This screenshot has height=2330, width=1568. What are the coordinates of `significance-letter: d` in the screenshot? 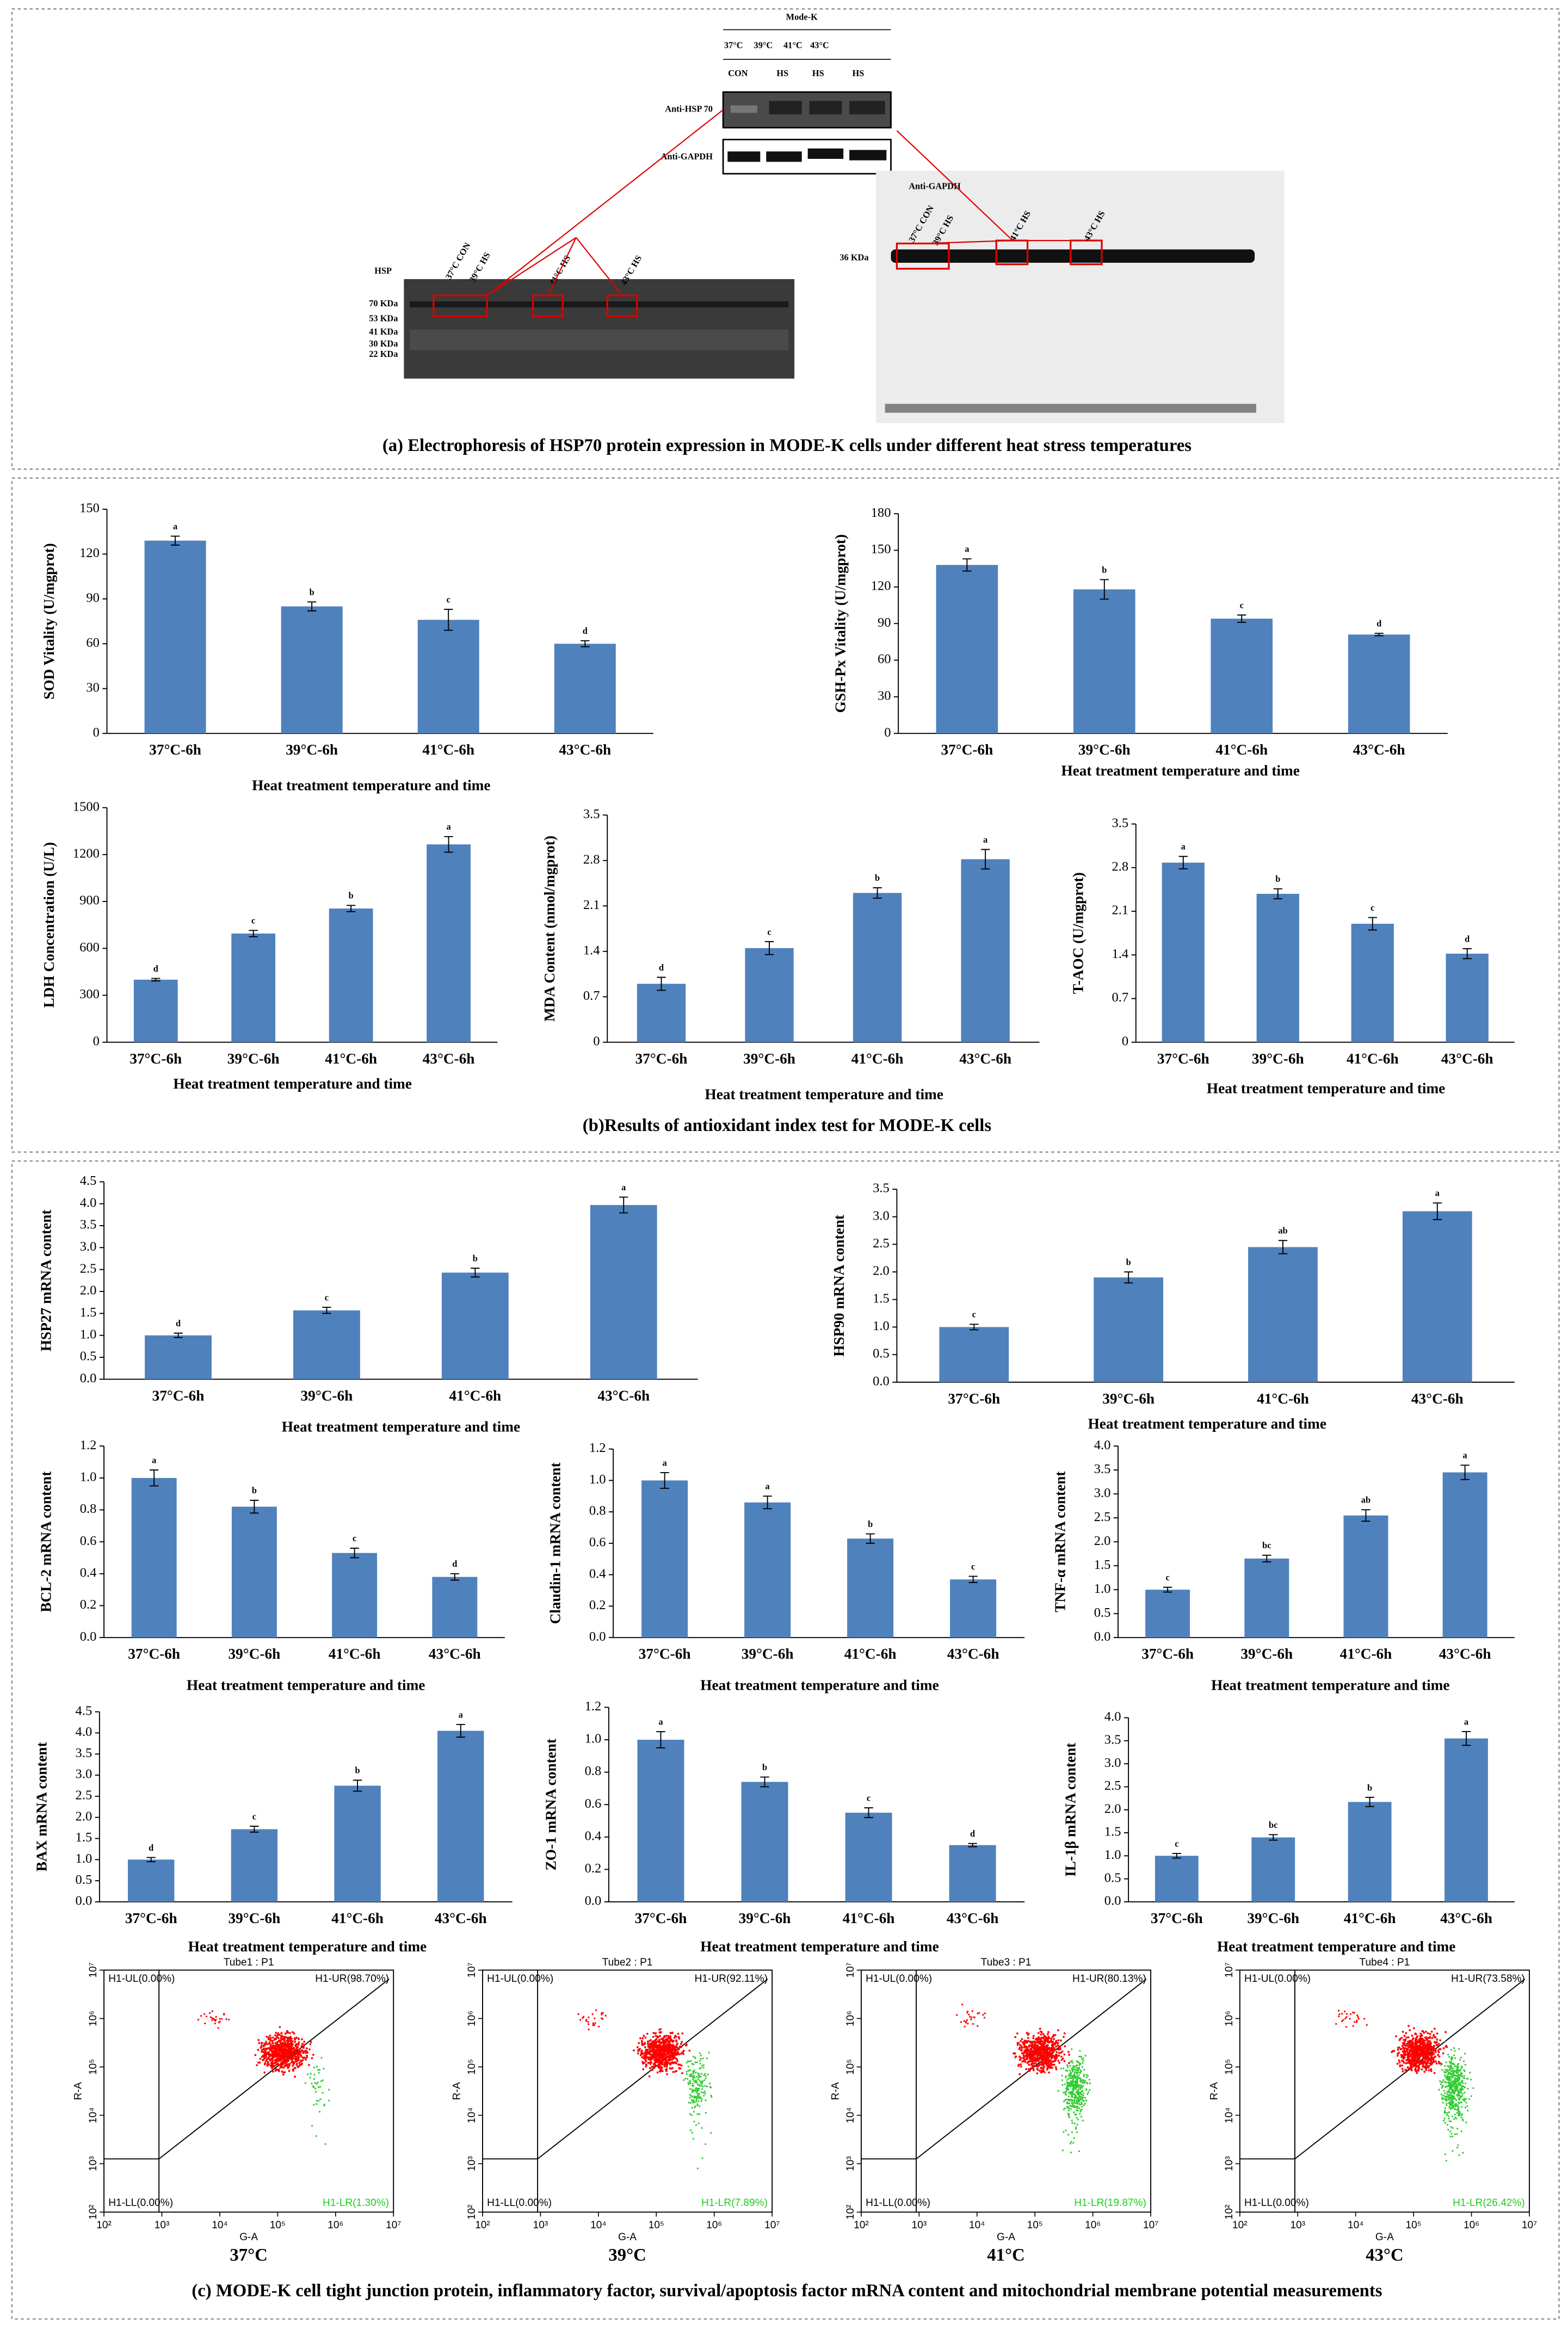 It's located at (1379, 624).